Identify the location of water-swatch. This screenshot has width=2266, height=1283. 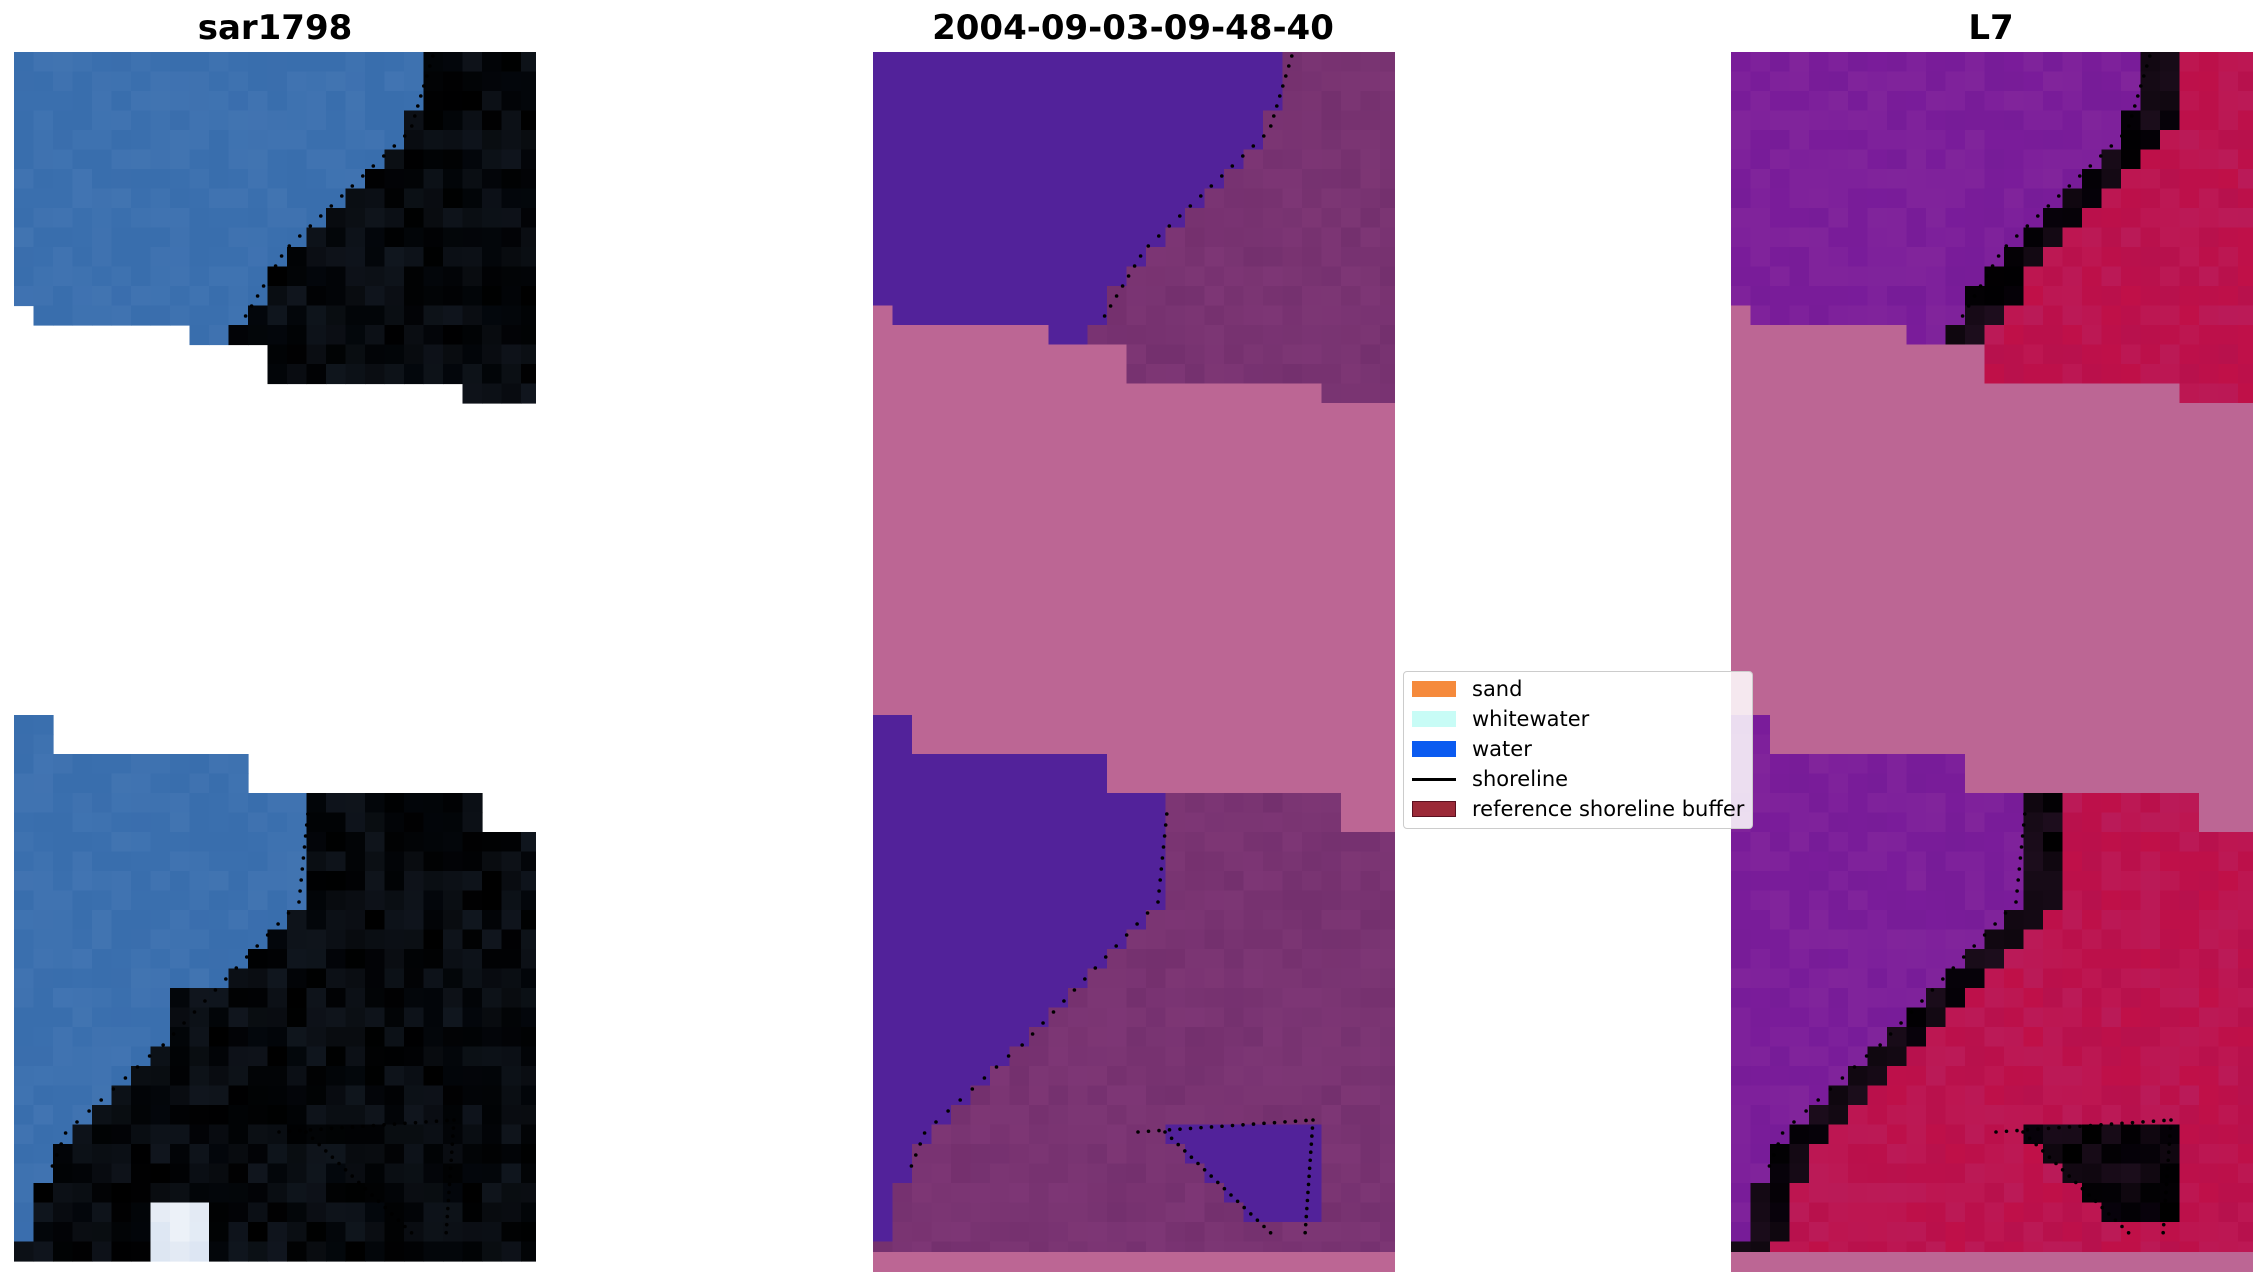
(1434, 749).